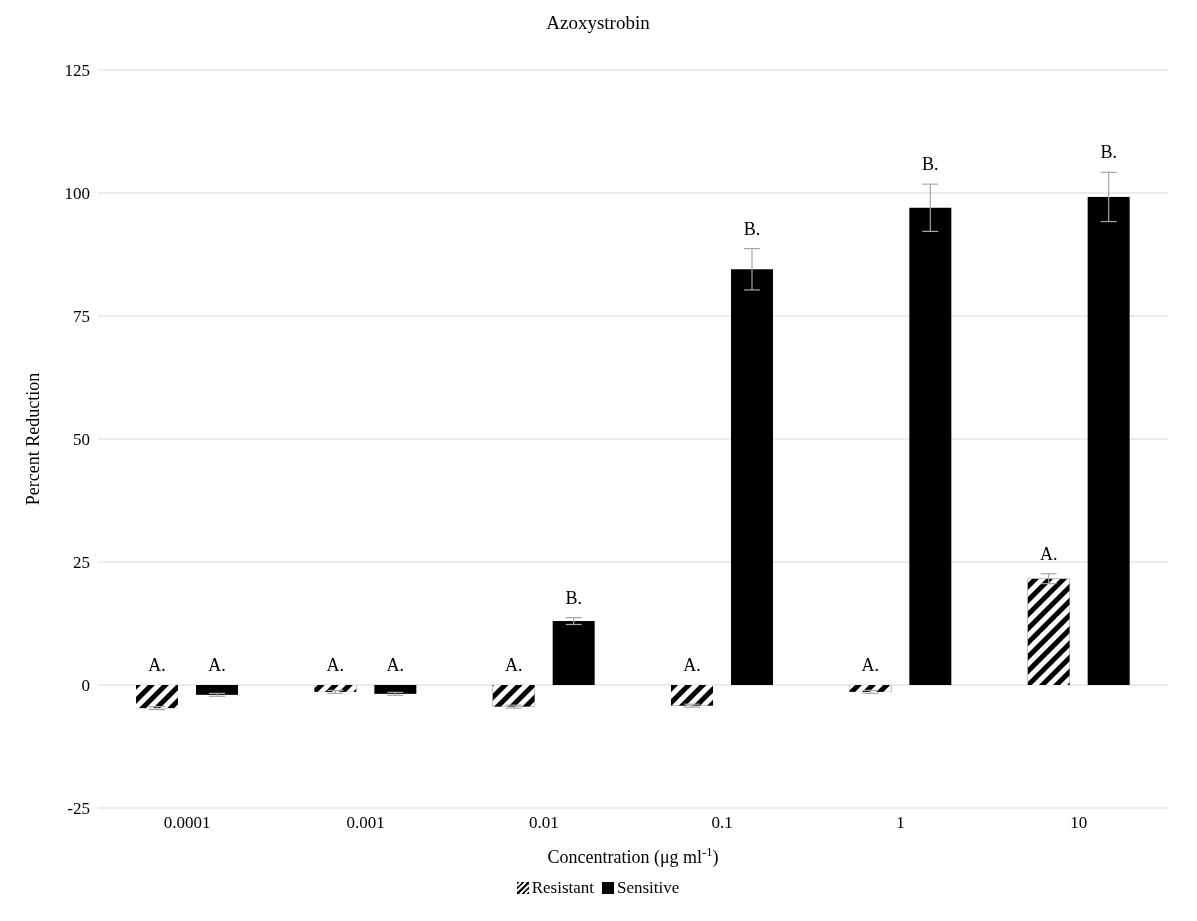  I want to click on y-axis-title: Percent Reduction, so click(33, 439).